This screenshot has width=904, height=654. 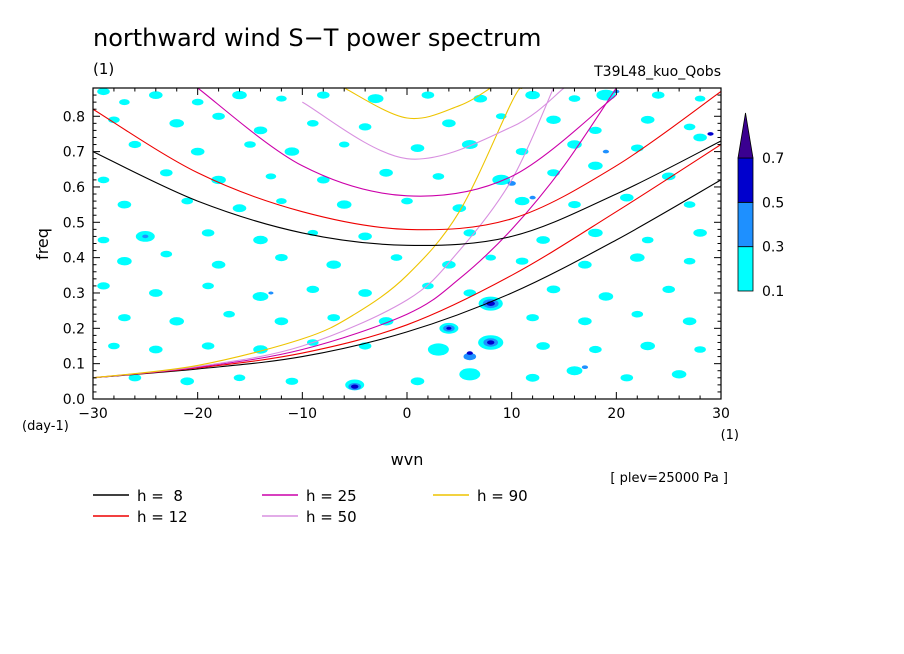 I want to click on dispersion-curve-h25-inertia-gravity, so click(x=407, y=142).